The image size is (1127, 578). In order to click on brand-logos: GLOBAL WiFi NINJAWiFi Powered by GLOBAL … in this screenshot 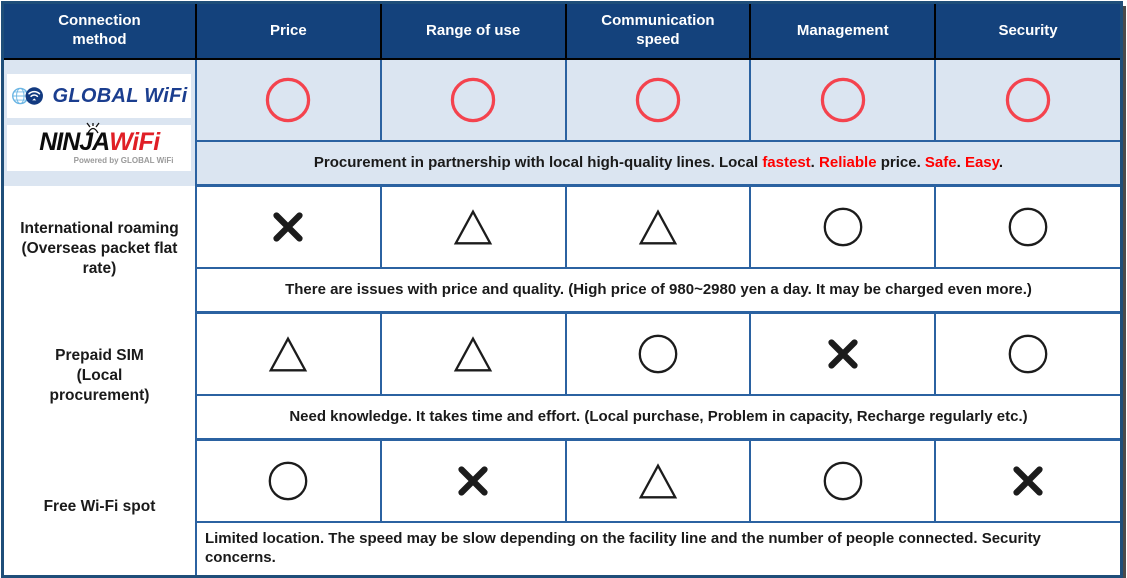, I will do `click(99, 123)`.